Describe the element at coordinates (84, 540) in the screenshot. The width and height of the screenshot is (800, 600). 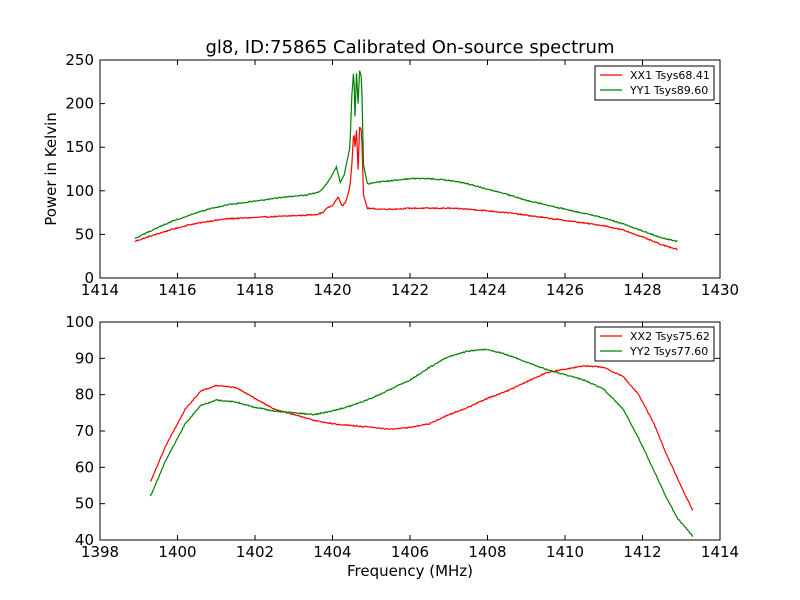
I see `y-tick-label: 40` at that location.